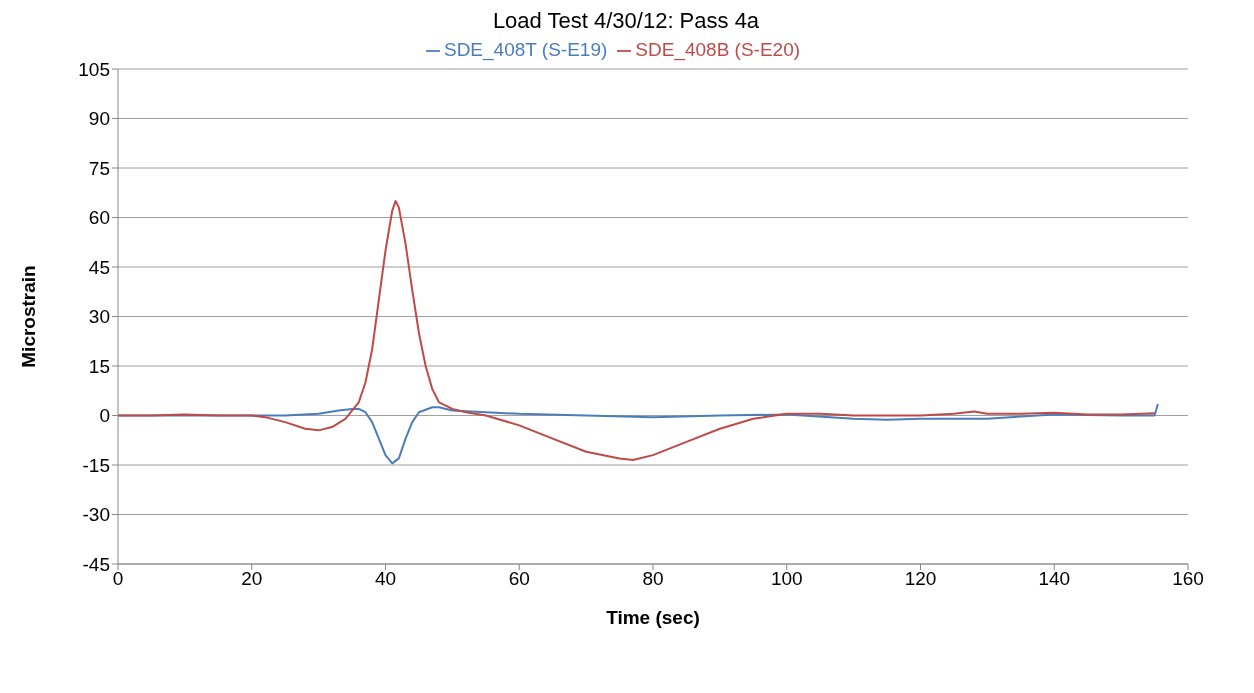  What do you see at coordinates (653, 617) in the screenshot?
I see `x-axis-title: Time (sec)` at bounding box center [653, 617].